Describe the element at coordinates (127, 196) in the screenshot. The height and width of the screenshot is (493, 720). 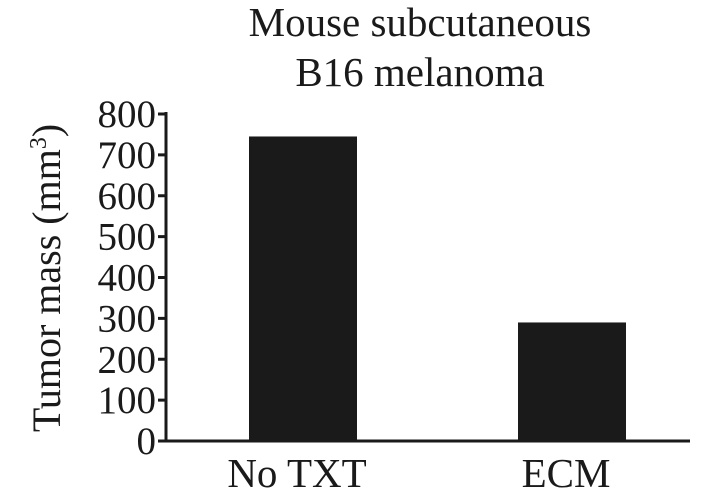
I see `y-tick-label-6: 600` at that location.